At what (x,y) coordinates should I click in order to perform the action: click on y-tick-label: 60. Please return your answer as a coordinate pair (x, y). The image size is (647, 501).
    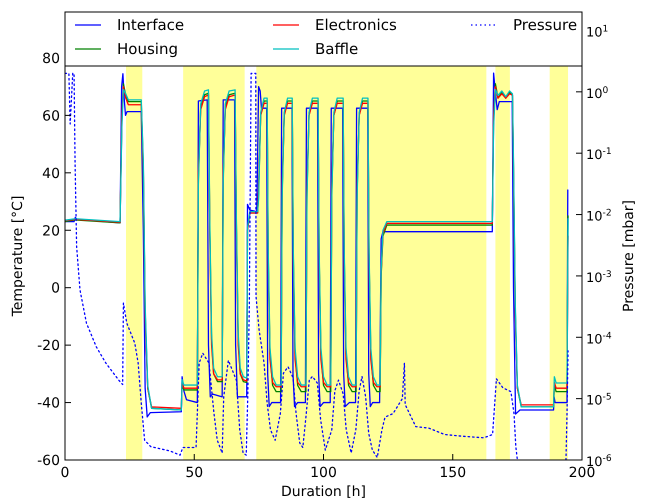
    Looking at the image, I should click on (51, 116).